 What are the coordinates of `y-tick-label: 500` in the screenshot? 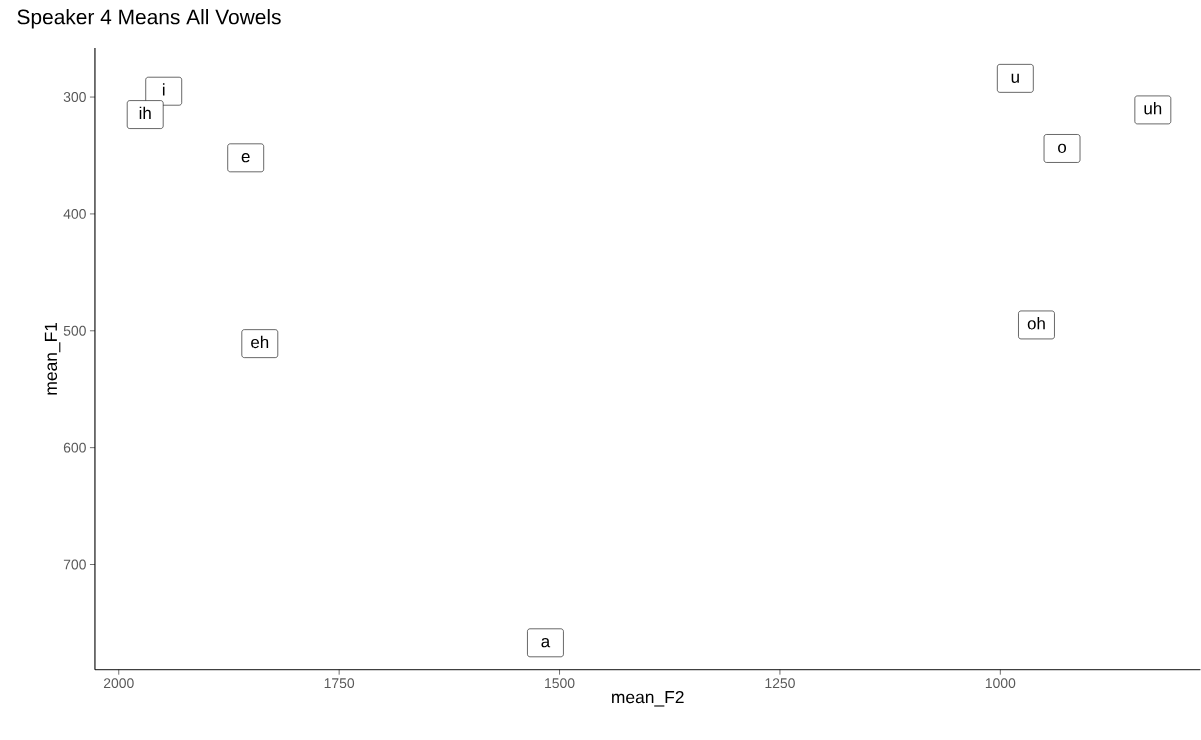 It's located at (74, 331).